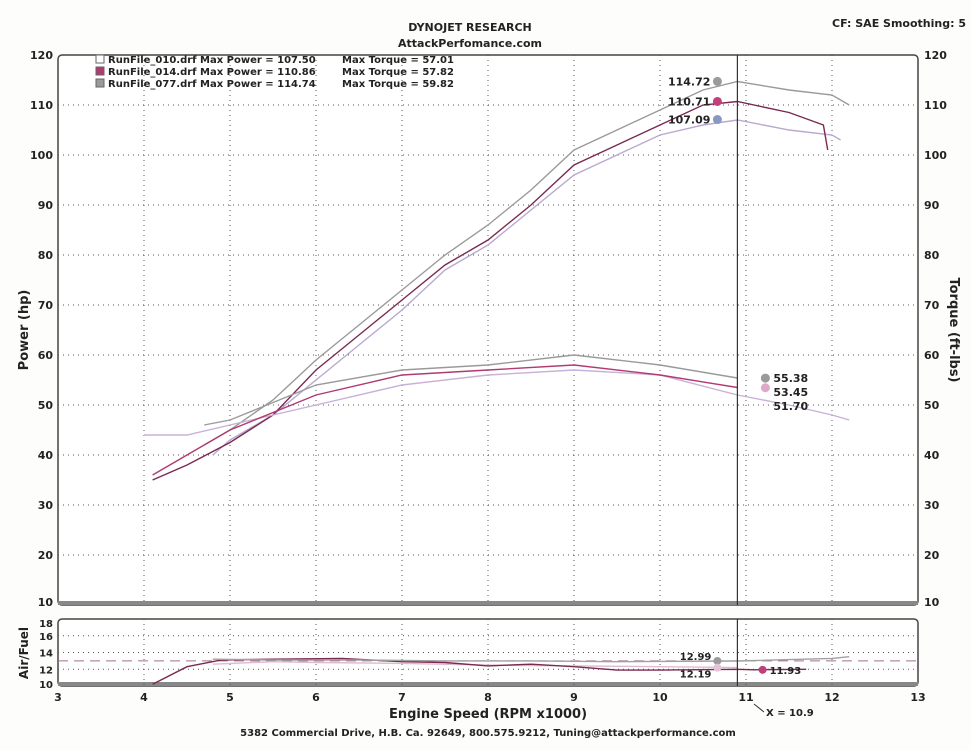 Image resolution: width=971 pixels, height=750 pixels. What do you see at coordinates (212, 84) in the screenshot?
I see `legend-label: RunFile_077.drf Max Power = 114.74` at bounding box center [212, 84].